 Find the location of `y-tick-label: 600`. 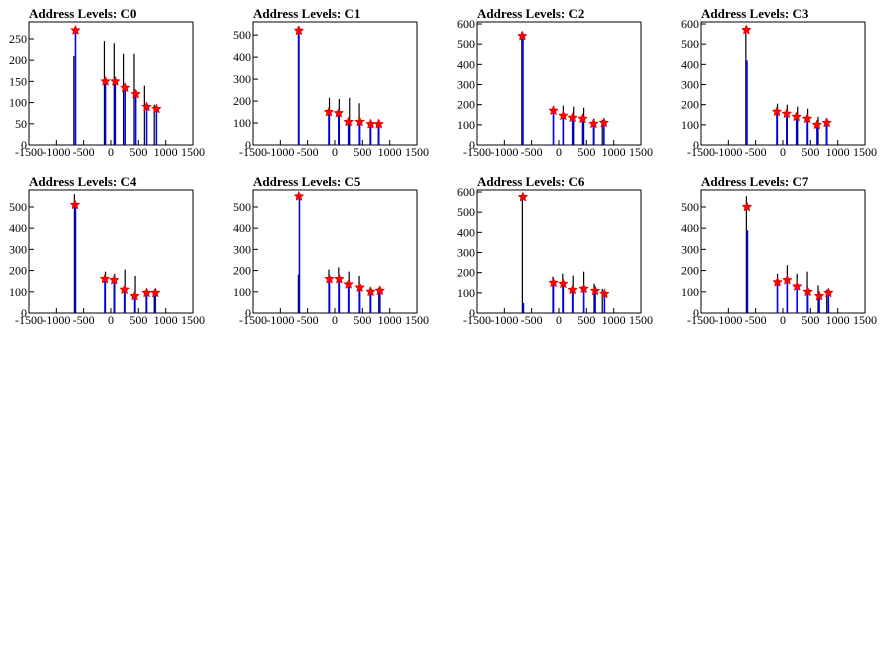

y-tick-label: 600 is located at coordinates (466, 24).